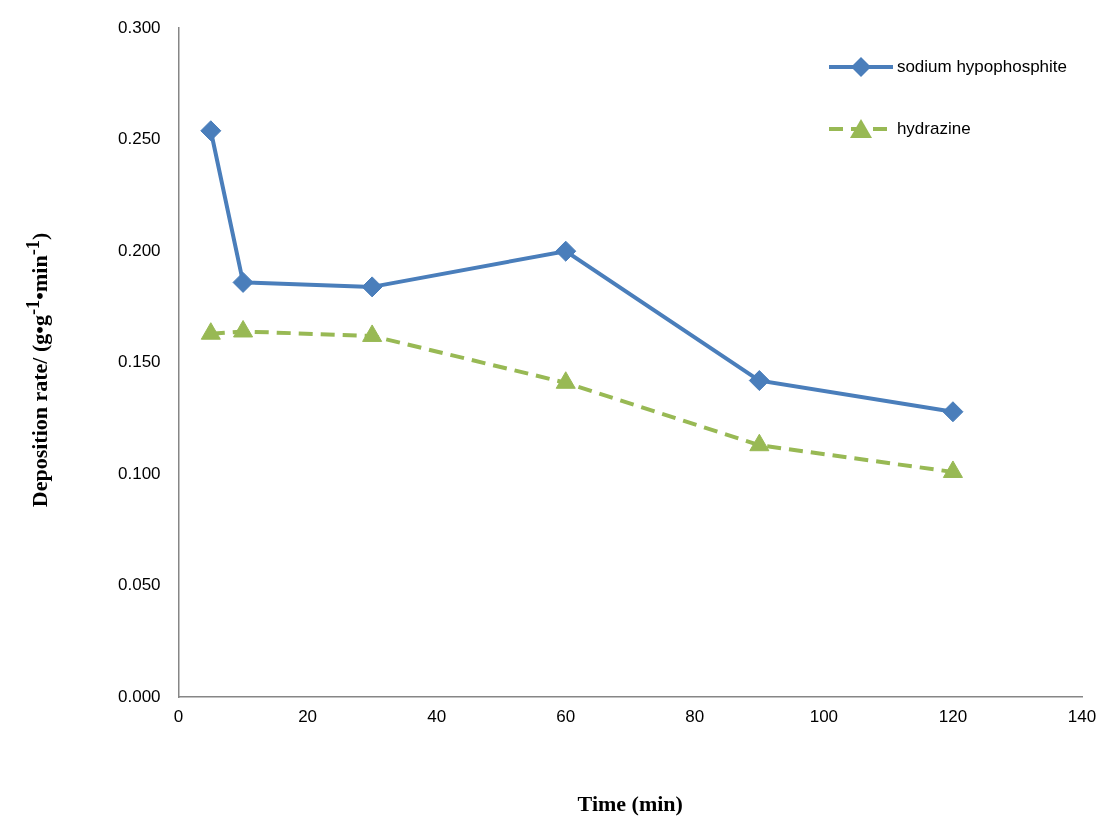 Image resolution: width=1107 pixels, height=833 pixels. What do you see at coordinates (139, 139) in the screenshot?
I see `y-tick-label: 0.250` at bounding box center [139, 139].